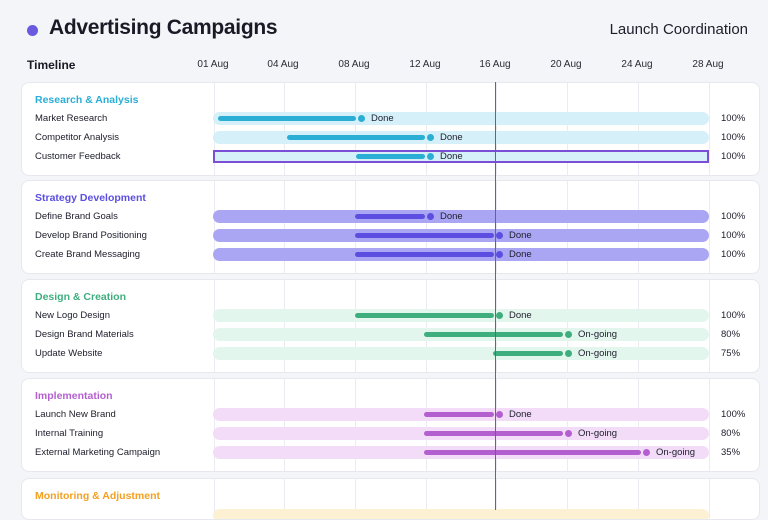 Image resolution: width=768 pixels, height=520 pixels. What do you see at coordinates (51, 65) in the screenshot?
I see `timeline-heading: Timeline` at bounding box center [51, 65].